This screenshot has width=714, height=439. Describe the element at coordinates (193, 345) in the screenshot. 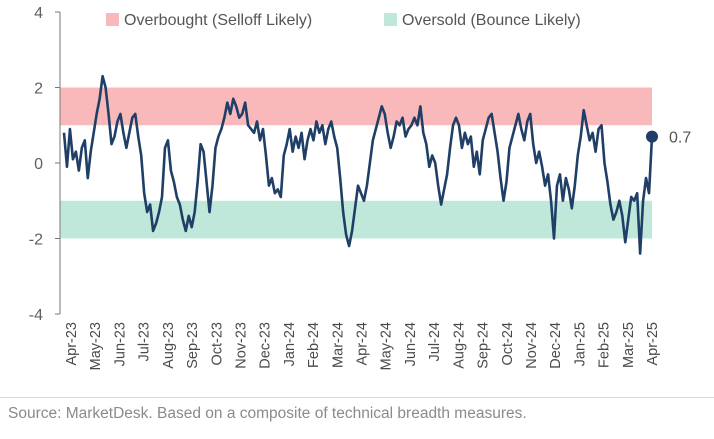

I see `x-tick-label: Sep-23` at that location.